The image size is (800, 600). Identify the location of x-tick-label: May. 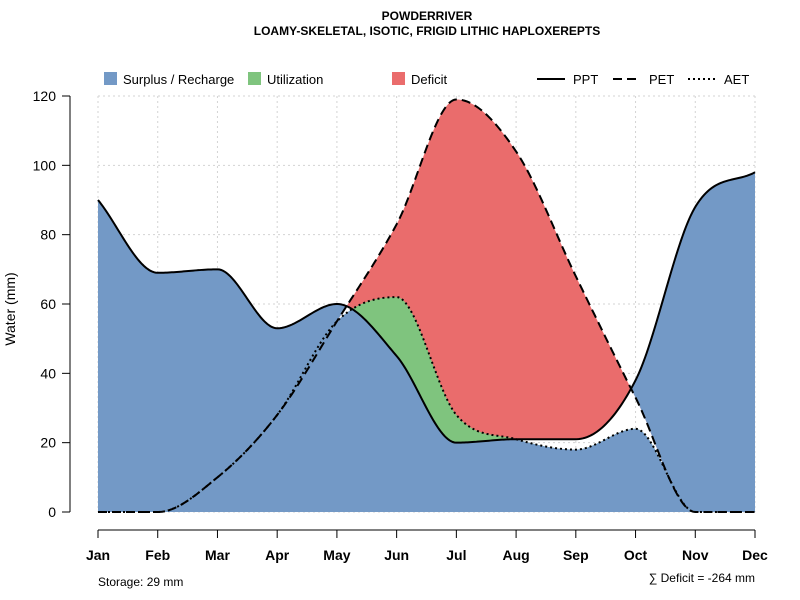
(336, 555).